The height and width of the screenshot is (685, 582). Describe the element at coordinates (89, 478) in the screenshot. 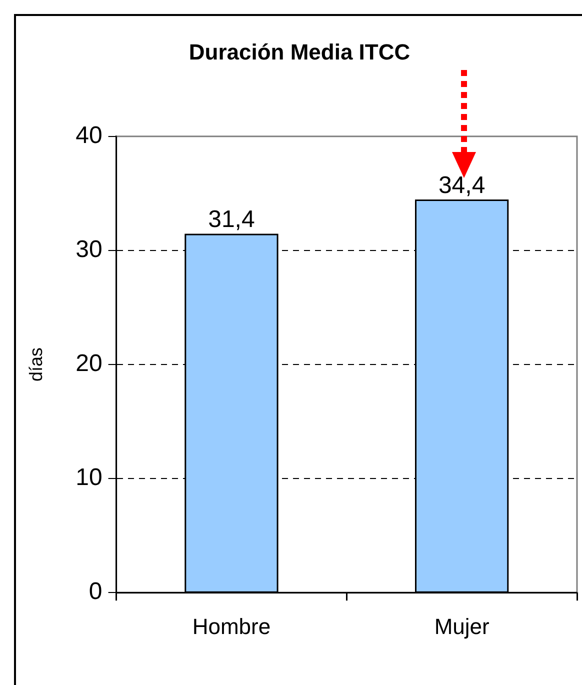

I see `y-tick-label: 10` at that location.